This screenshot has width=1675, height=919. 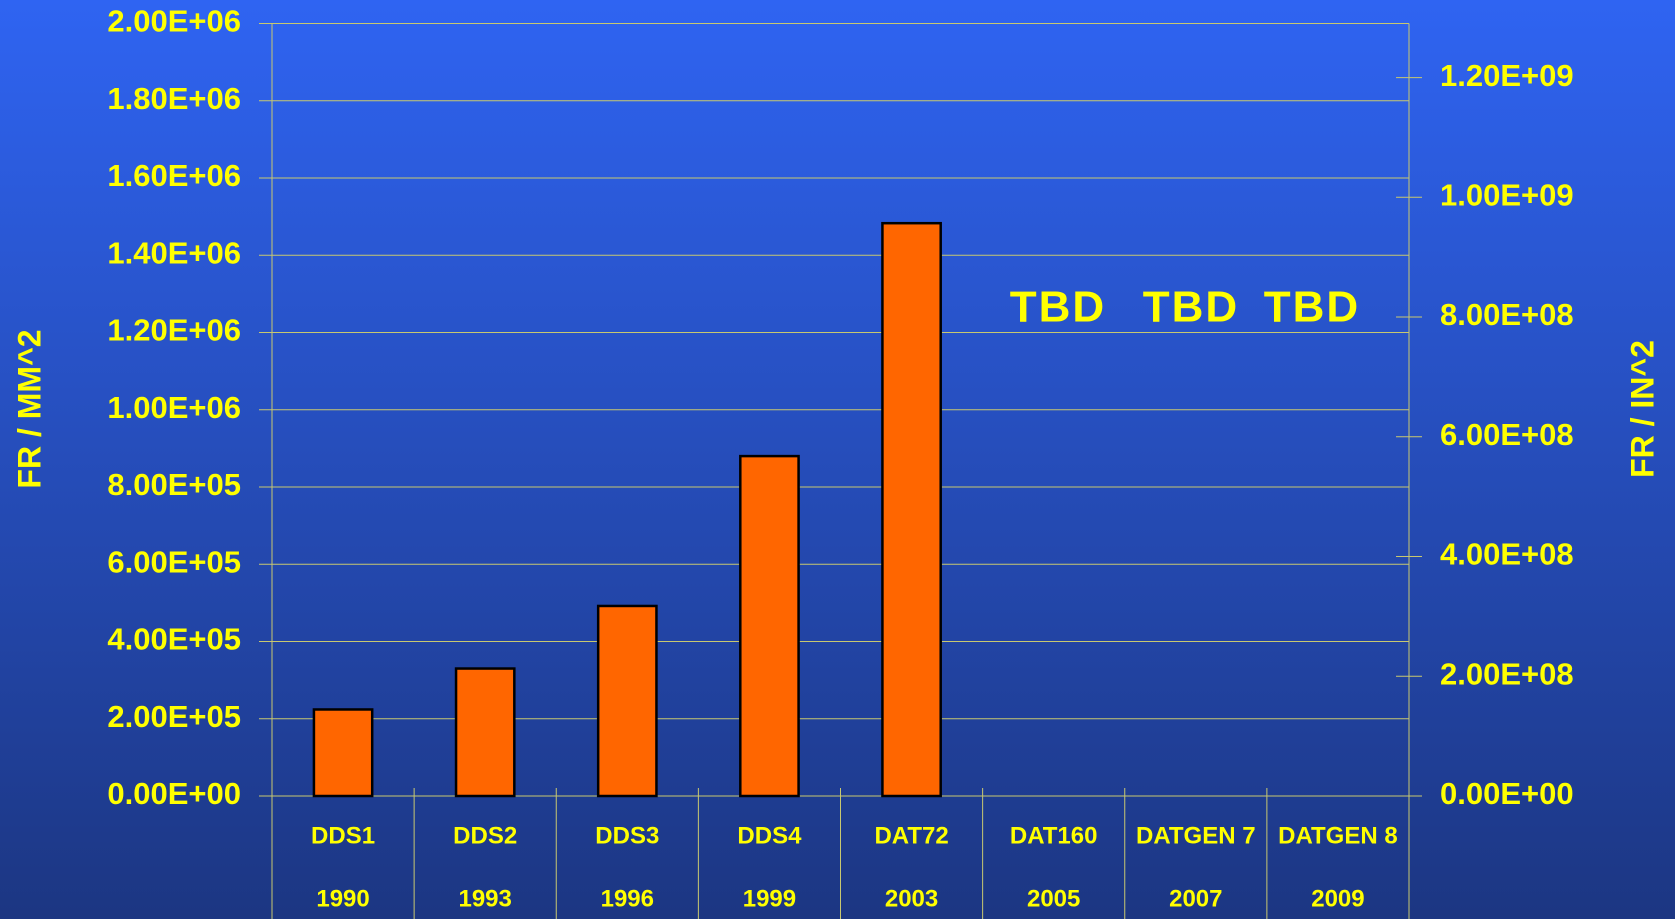 What do you see at coordinates (174, 98) in the screenshot?
I see `y-tick-label: 1.80E+06` at bounding box center [174, 98].